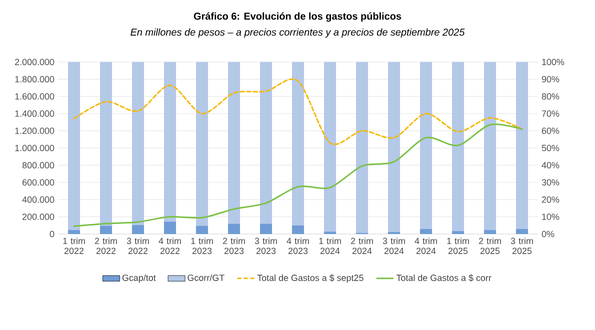  I want to click on y-tick-label: 400.000, so click(38, 199).